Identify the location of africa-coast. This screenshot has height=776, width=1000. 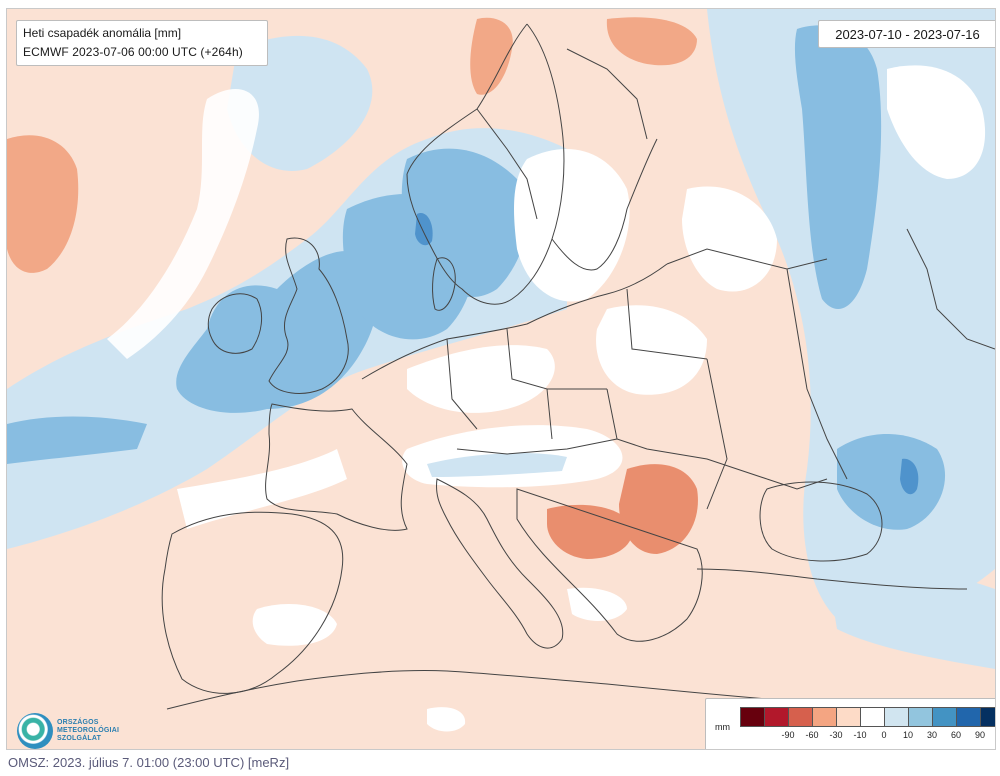
(467, 690).